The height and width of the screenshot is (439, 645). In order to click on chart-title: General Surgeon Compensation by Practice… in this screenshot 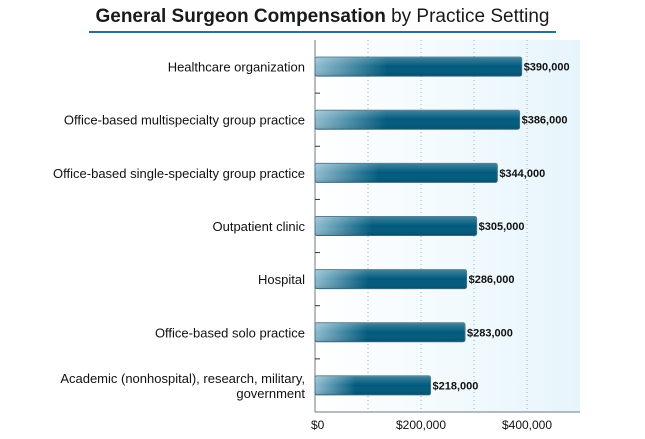, I will do `click(322, 19)`.